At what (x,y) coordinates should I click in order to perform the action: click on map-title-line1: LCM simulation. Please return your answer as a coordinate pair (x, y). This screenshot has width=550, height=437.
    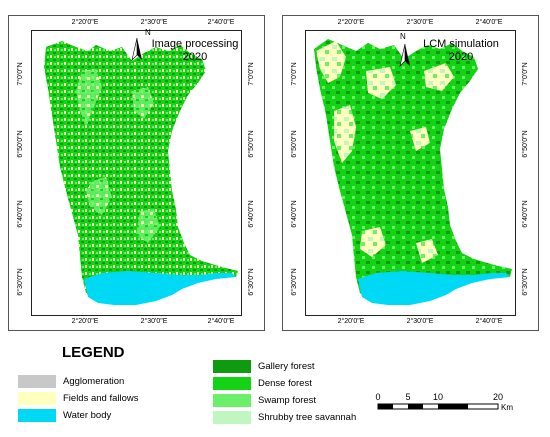
    Looking at the image, I should click on (461, 44).